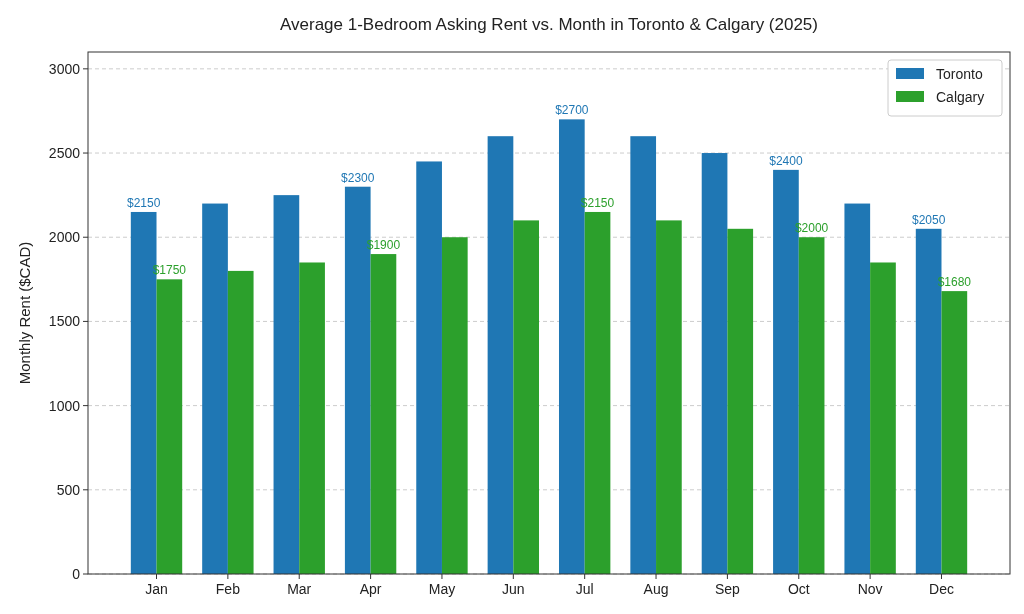 The width and height of the screenshot is (1024, 614). Describe the element at coordinates (549, 24) in the screenshot. I see `chart-title: Average 1-Bedroom Asking Rent vs. Month in Toronto & Calgary (2025)` at that location.